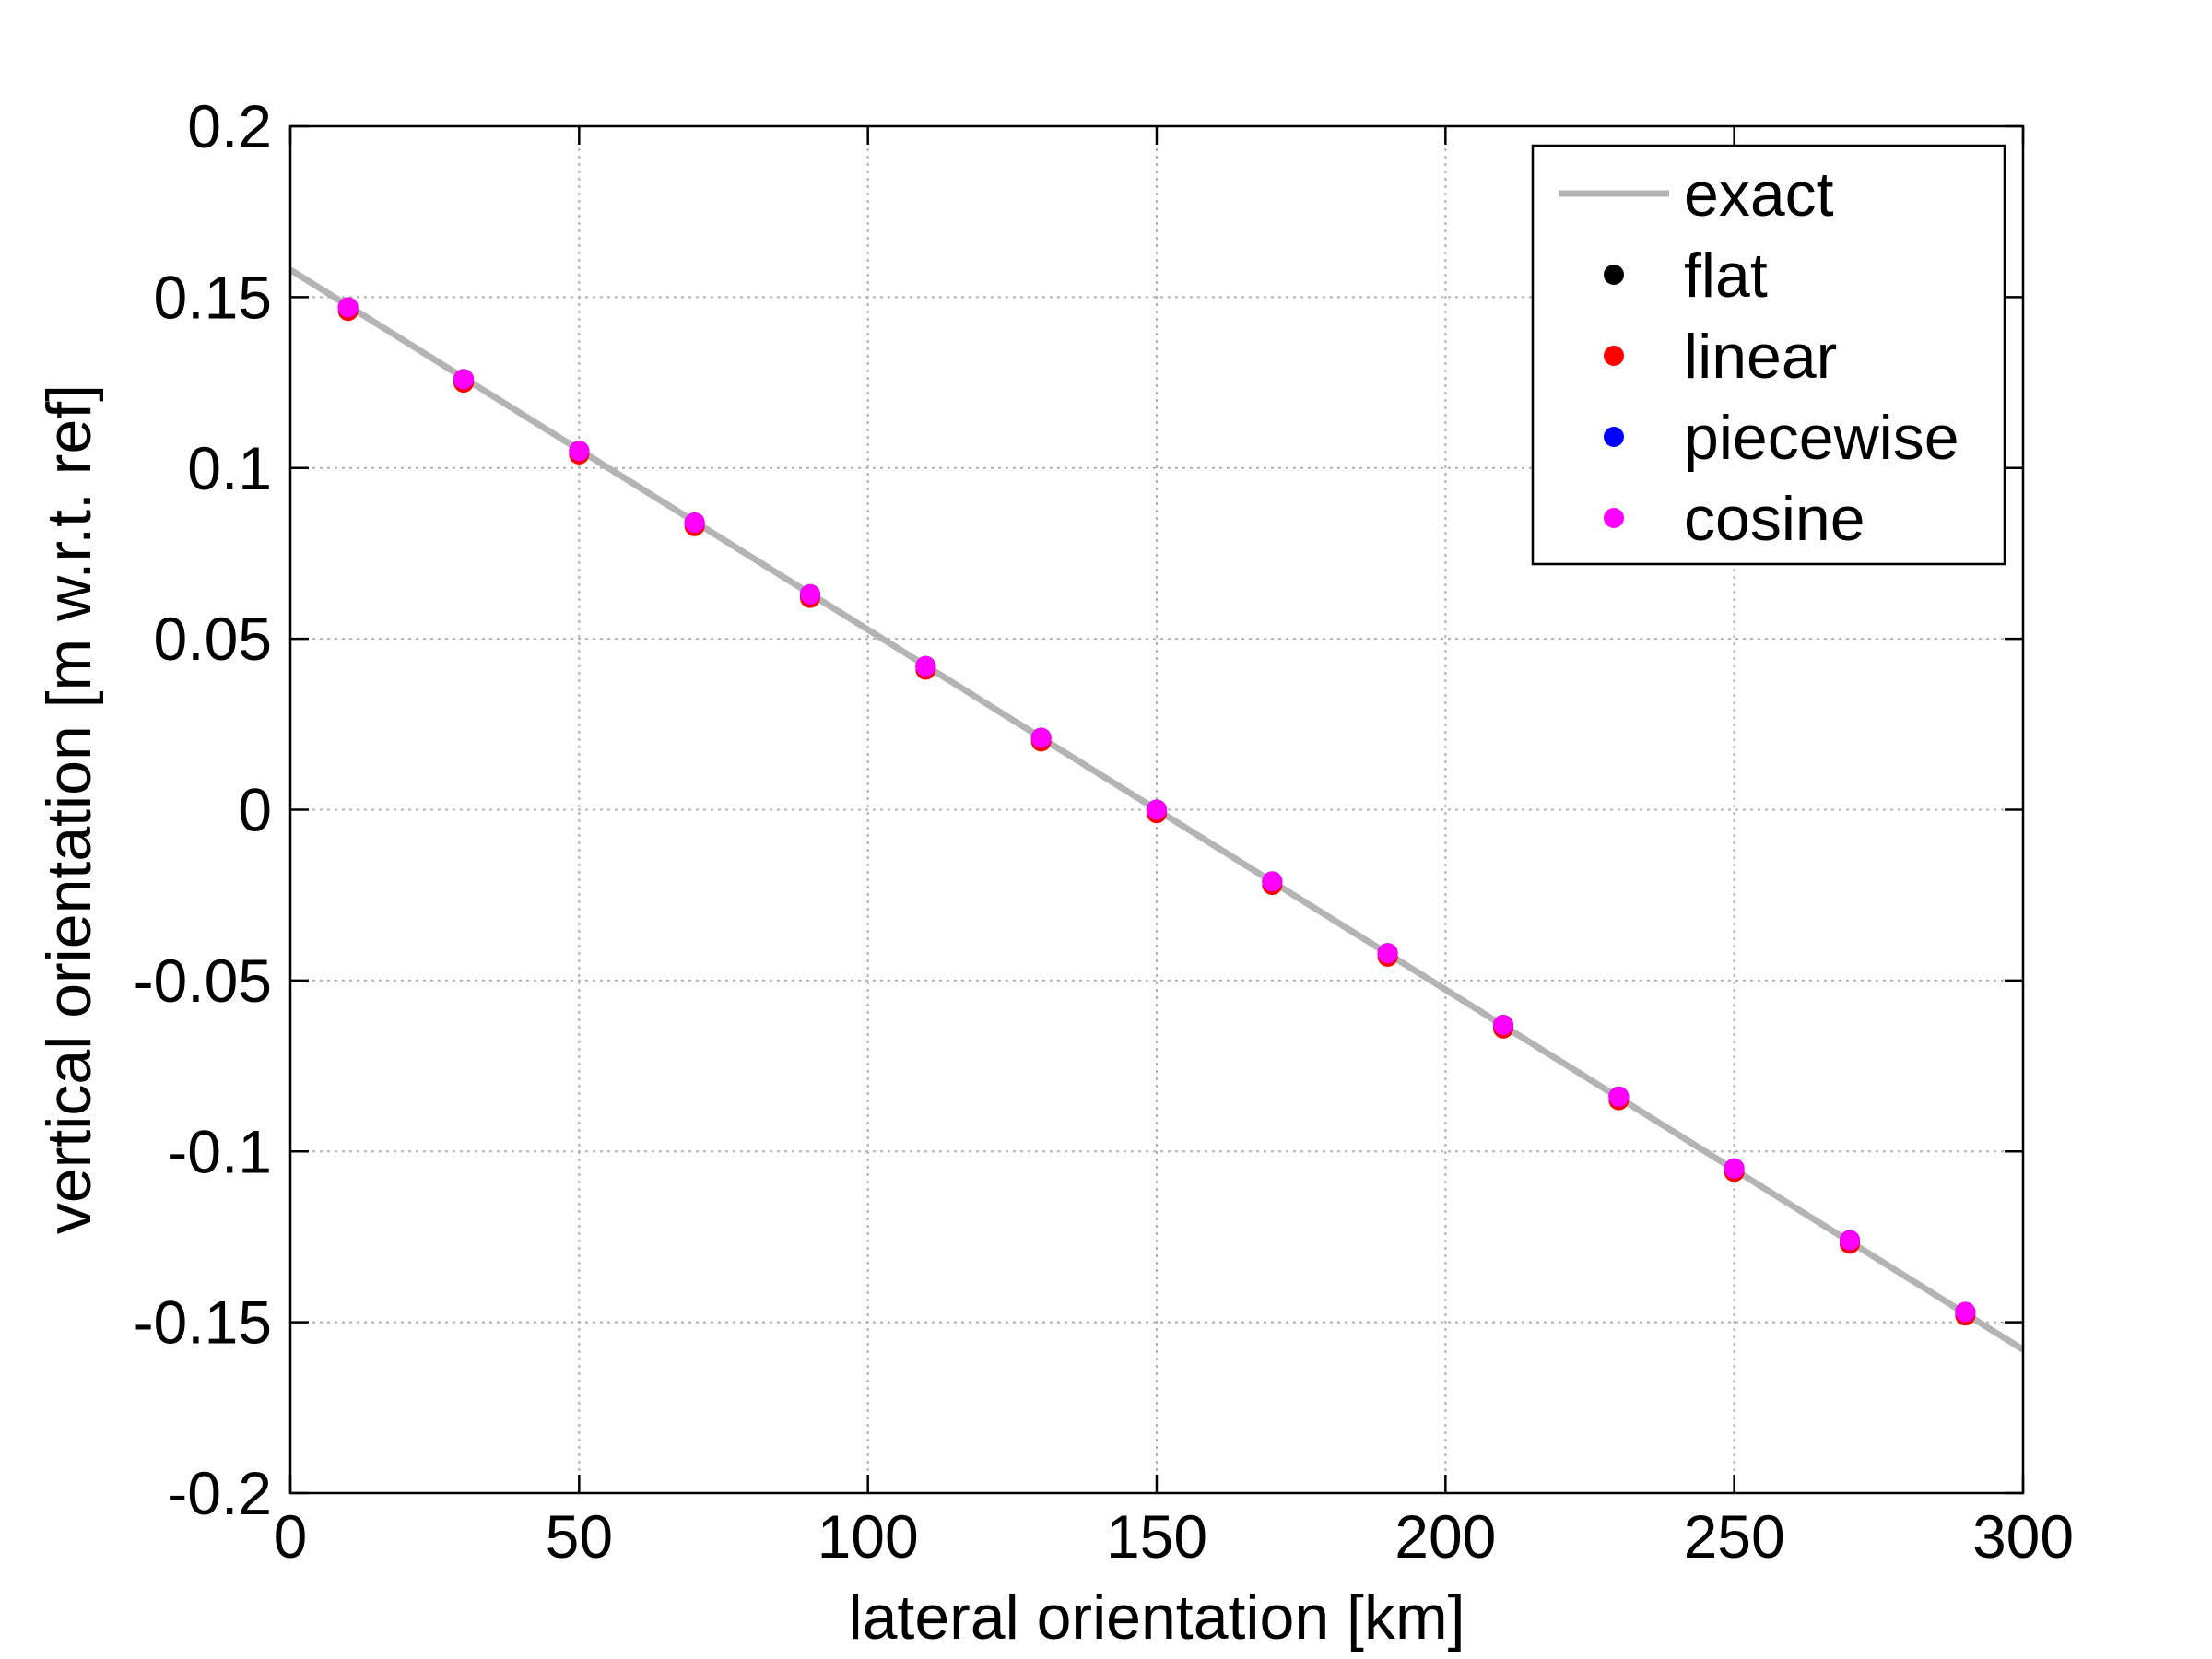 This screenshot has width=2212, height=1659. I want to click on legend-label-exact: exact, so click(1759, 194).